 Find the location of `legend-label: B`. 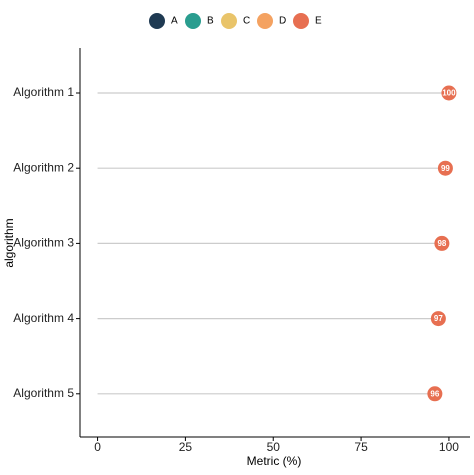

legend-label: B is located at coordinates (210, 21).